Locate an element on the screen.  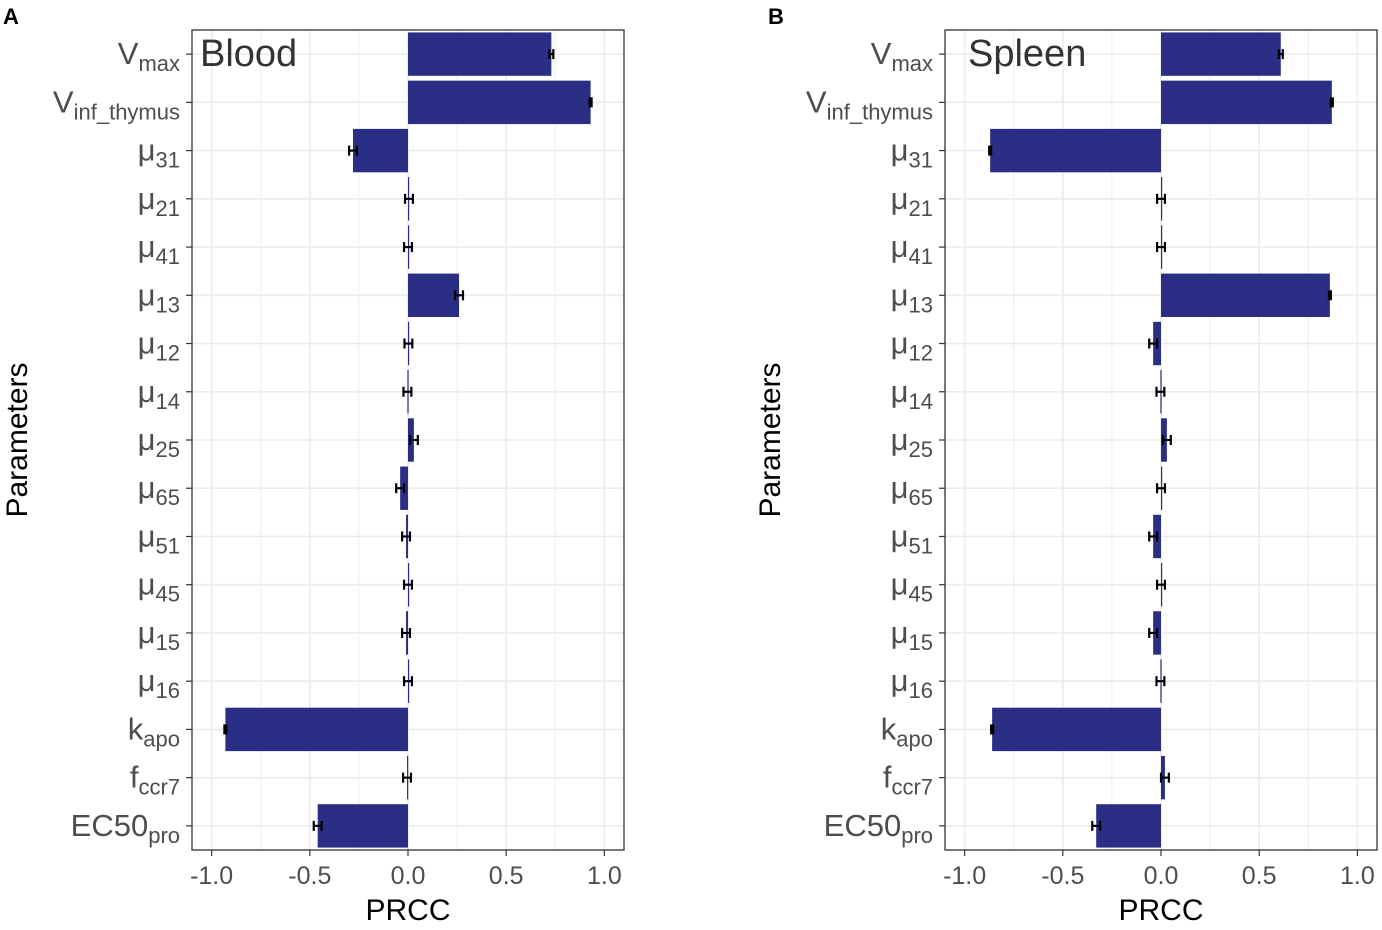
panel-b-y-tick-label-12: μ15 is located at coordinates (912, 635).